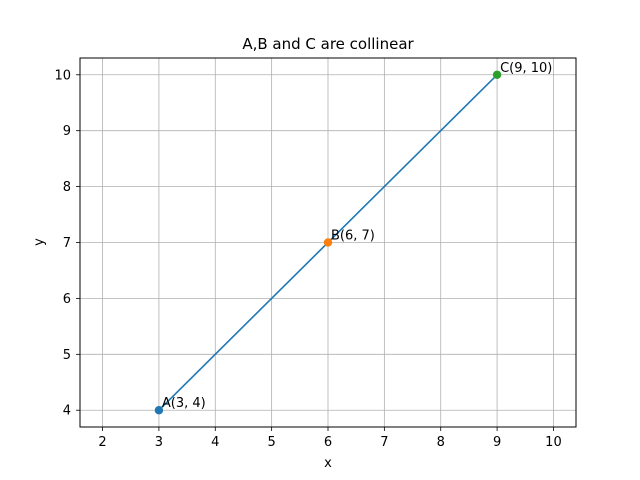 The height and width of the screenshot is (480, 640). Describe the element at coordinates (67, 131) in the screenshot. I see `y-tick-label: 9` at that location.